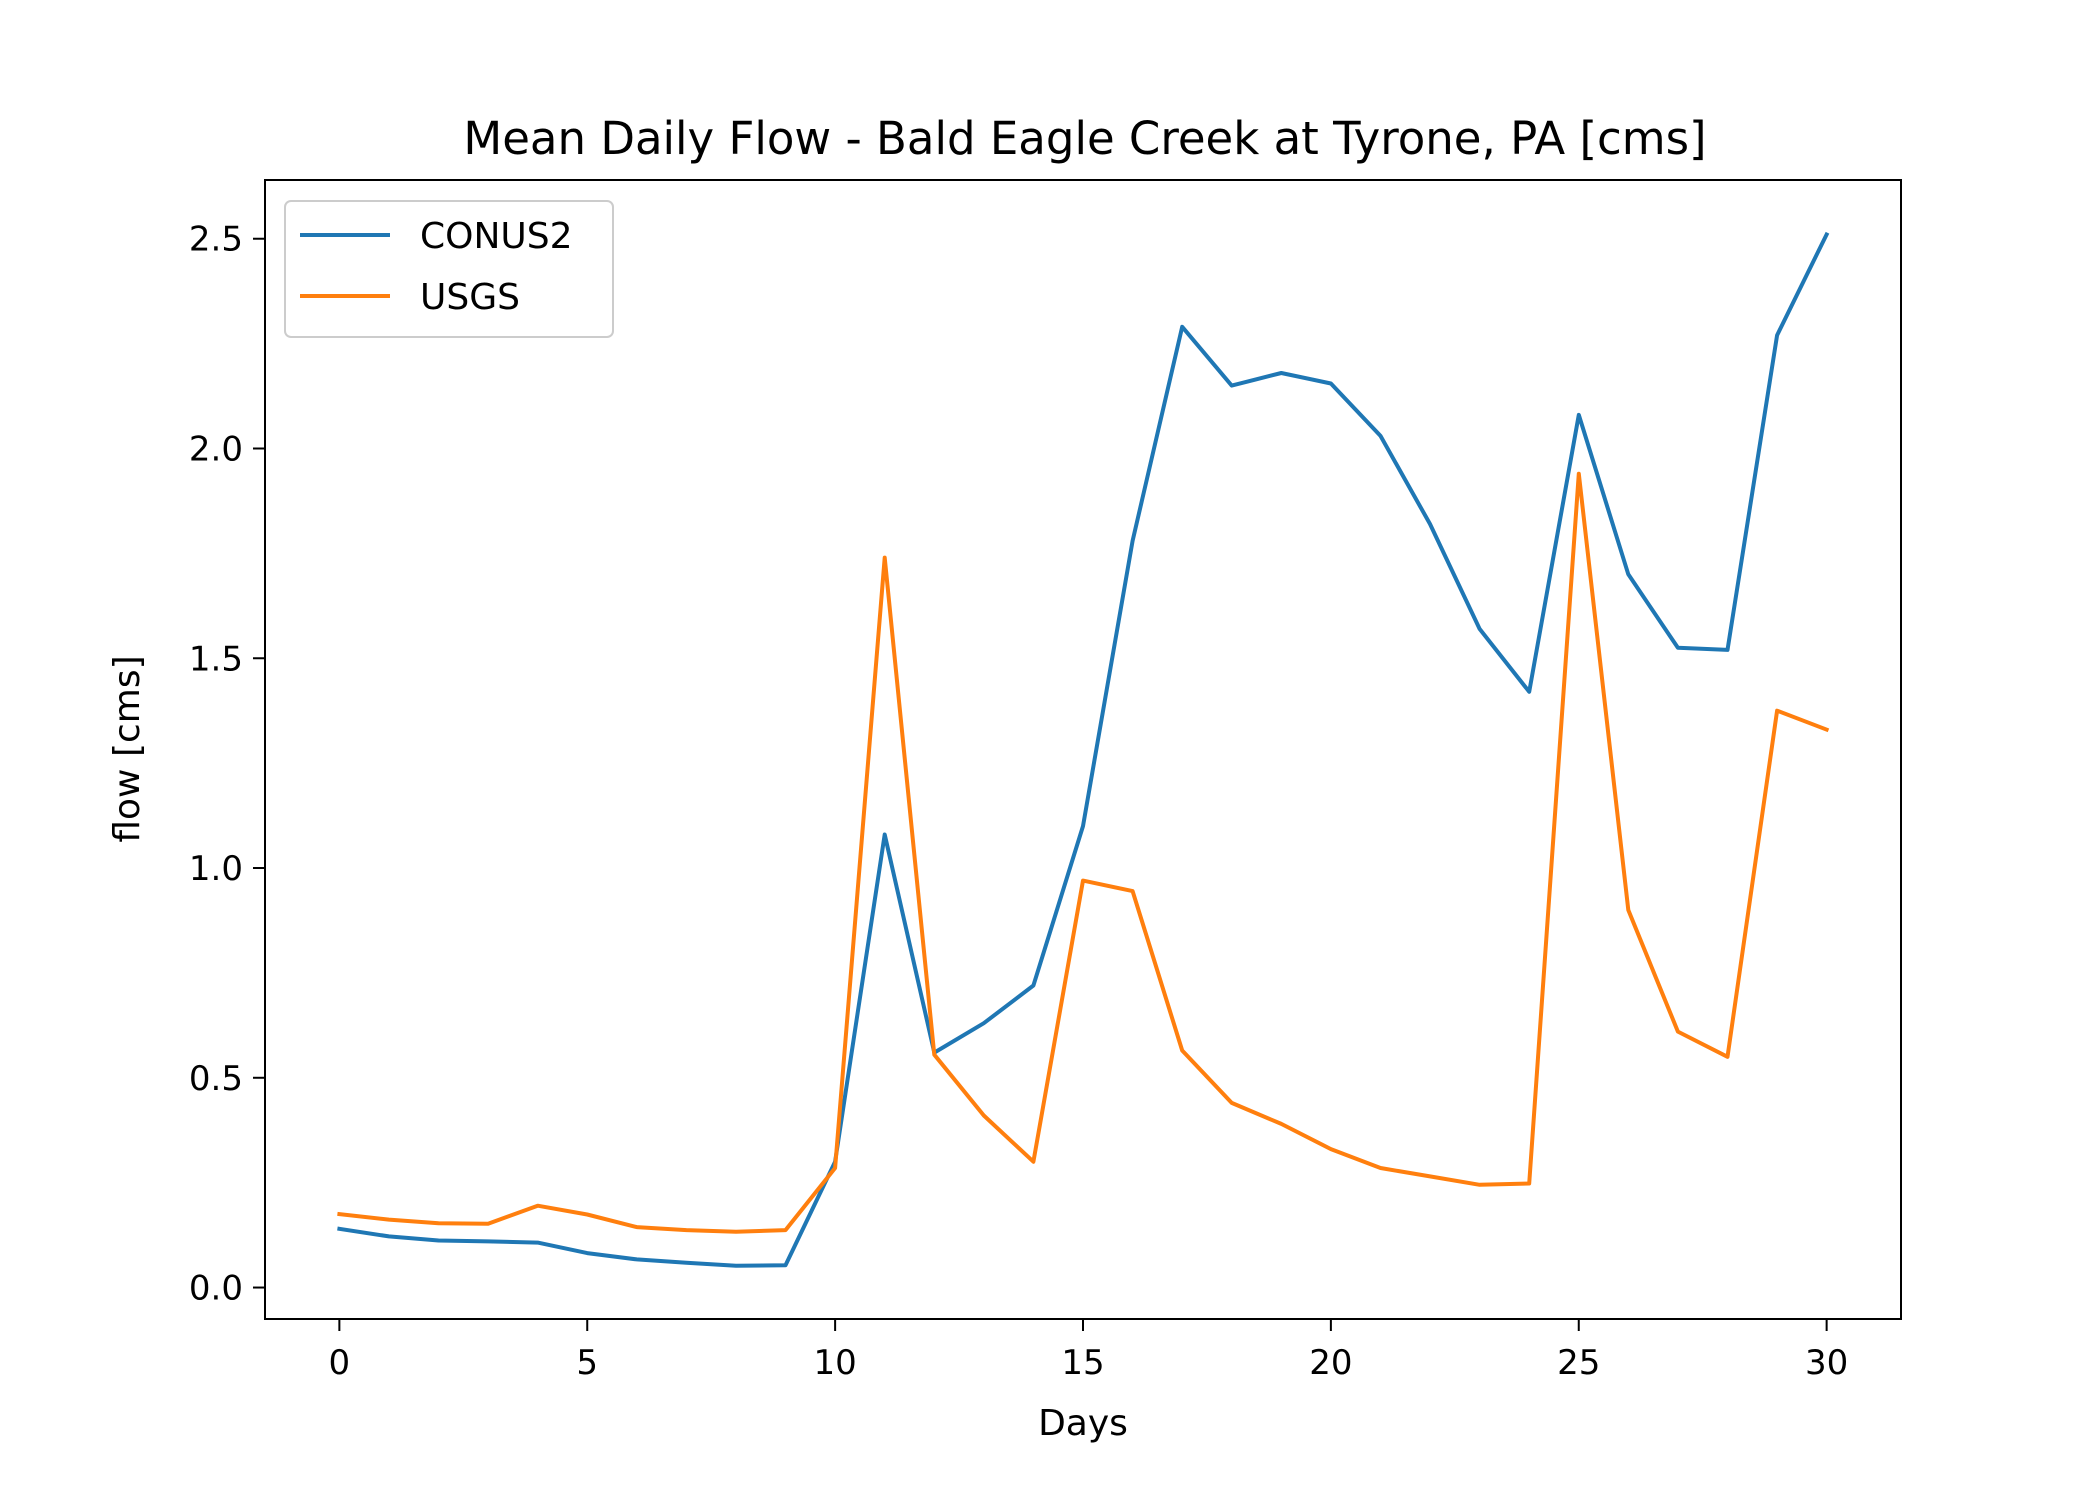  Describe the element at coordinates (834, 1363) in the screenshot. I see `x-tick-label: 10` at that location.